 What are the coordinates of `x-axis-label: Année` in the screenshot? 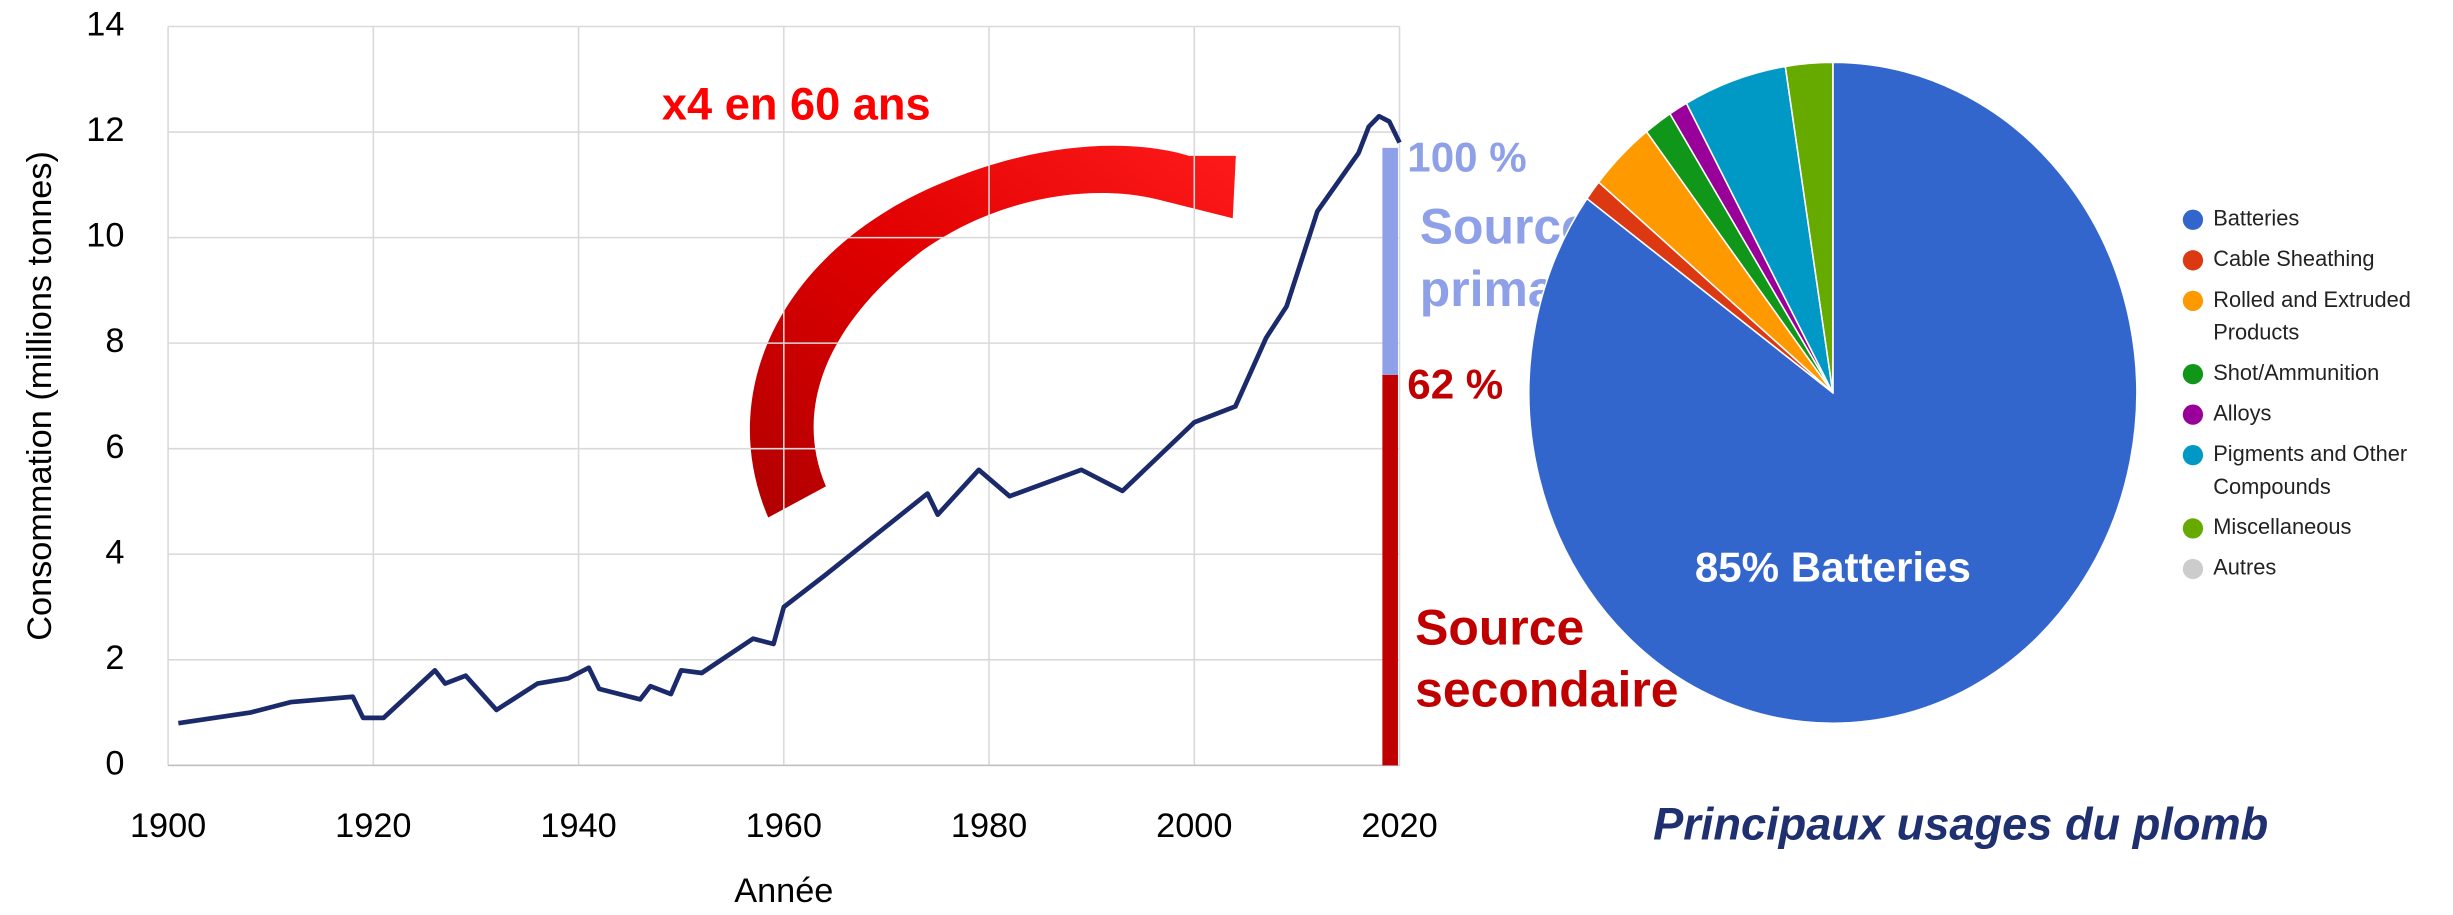 It's located at (783, 891).